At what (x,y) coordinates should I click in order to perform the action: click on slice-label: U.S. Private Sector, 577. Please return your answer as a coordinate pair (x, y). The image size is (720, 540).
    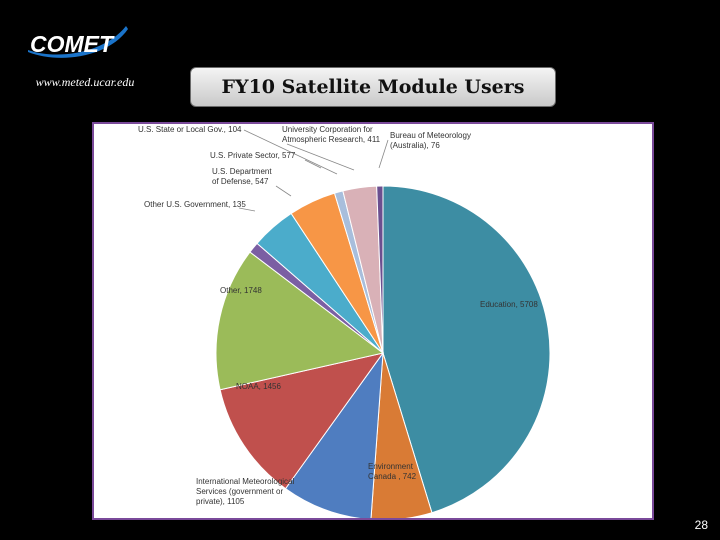
    Looking at the image, I should click on (253, 155).